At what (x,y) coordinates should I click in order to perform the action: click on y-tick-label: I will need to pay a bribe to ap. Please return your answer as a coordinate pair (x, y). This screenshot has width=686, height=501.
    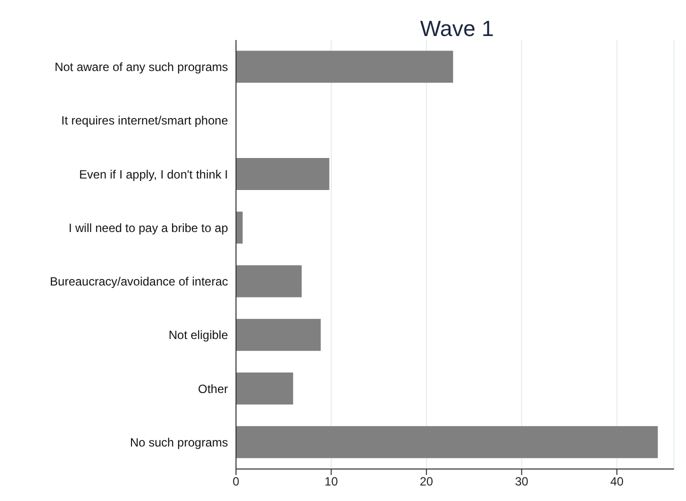
    Looking at the image, I should click on (148, 227).